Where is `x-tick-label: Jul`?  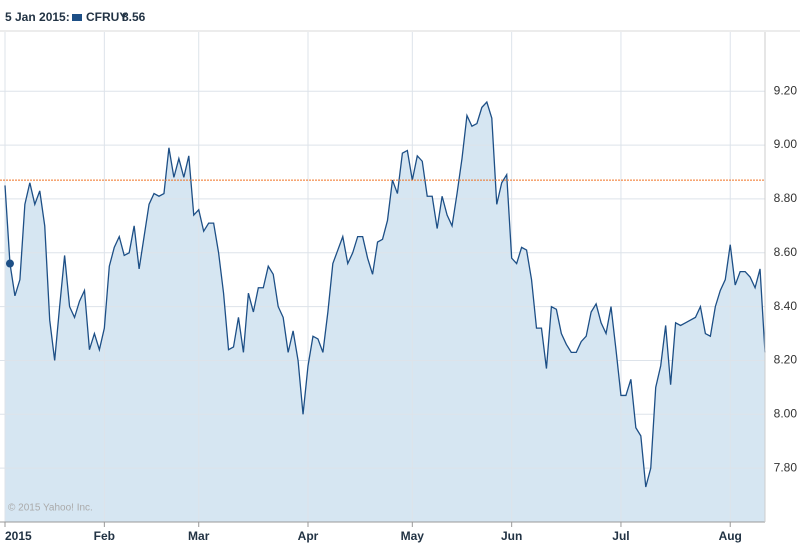 x-tick-label: Jul is located at coordinates (620, 536).